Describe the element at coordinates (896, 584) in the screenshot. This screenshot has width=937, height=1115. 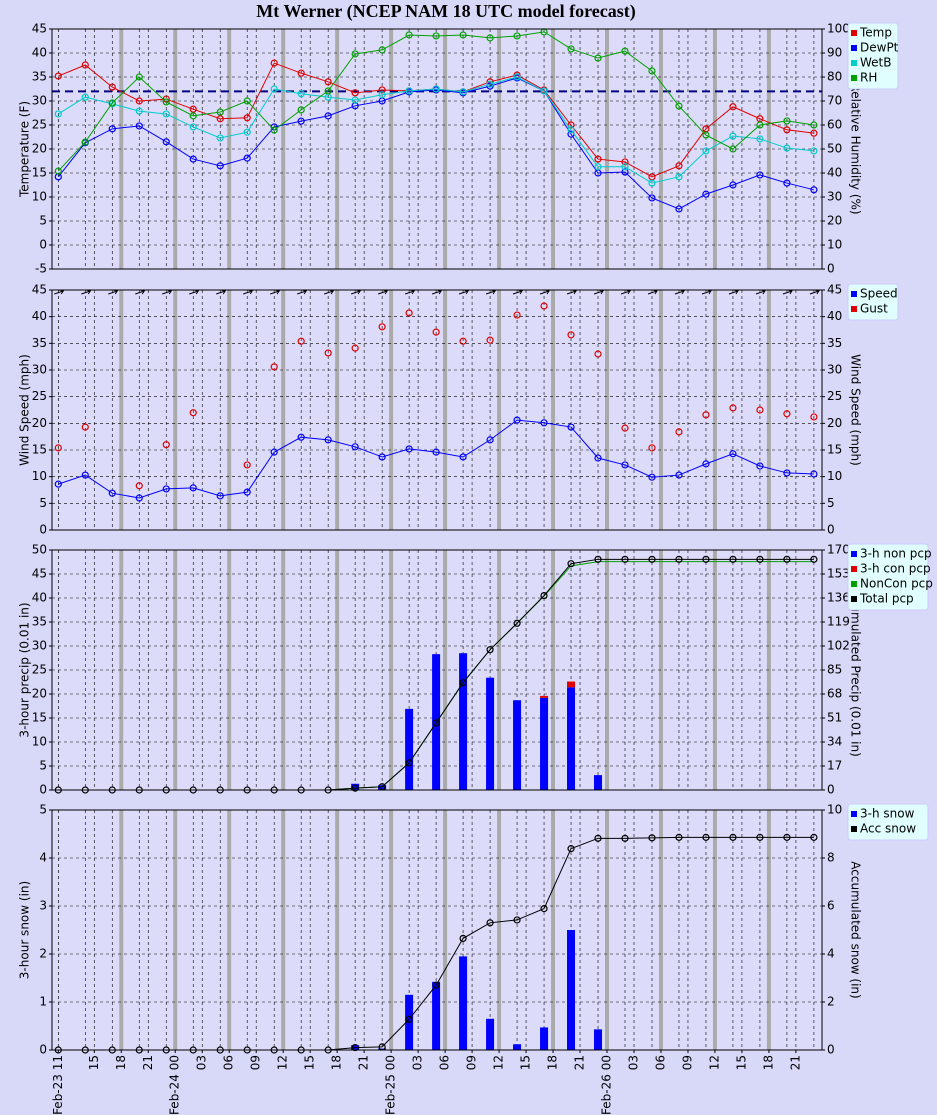
I see `legend-label: NonCon pcp` at that location.